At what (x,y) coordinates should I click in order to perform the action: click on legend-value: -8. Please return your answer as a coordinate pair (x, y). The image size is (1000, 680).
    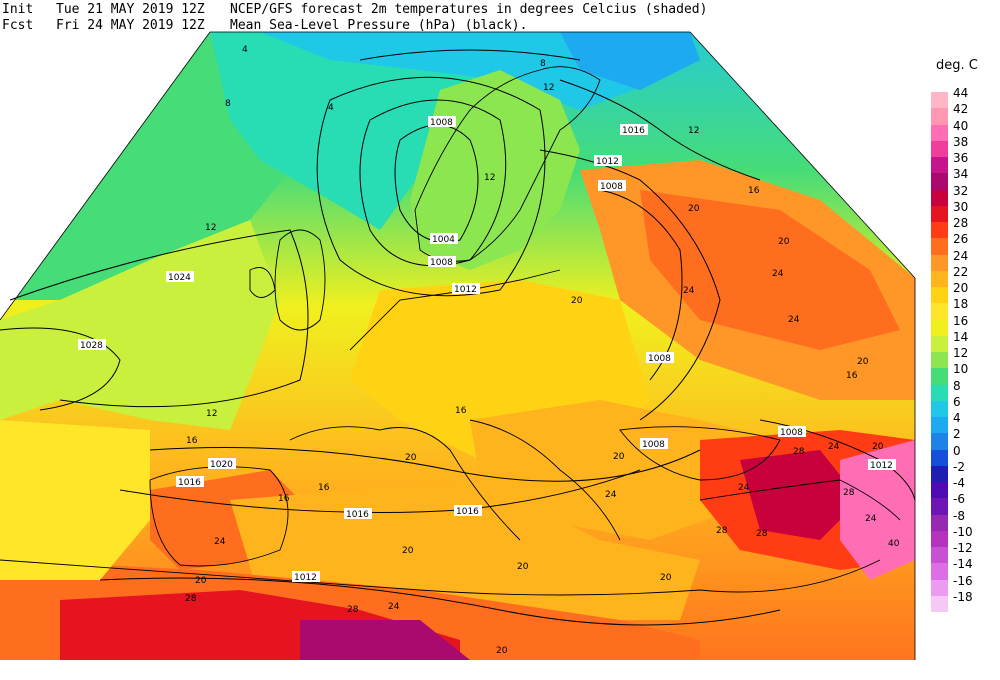
    Looking at the image, I should click on (959, 515).